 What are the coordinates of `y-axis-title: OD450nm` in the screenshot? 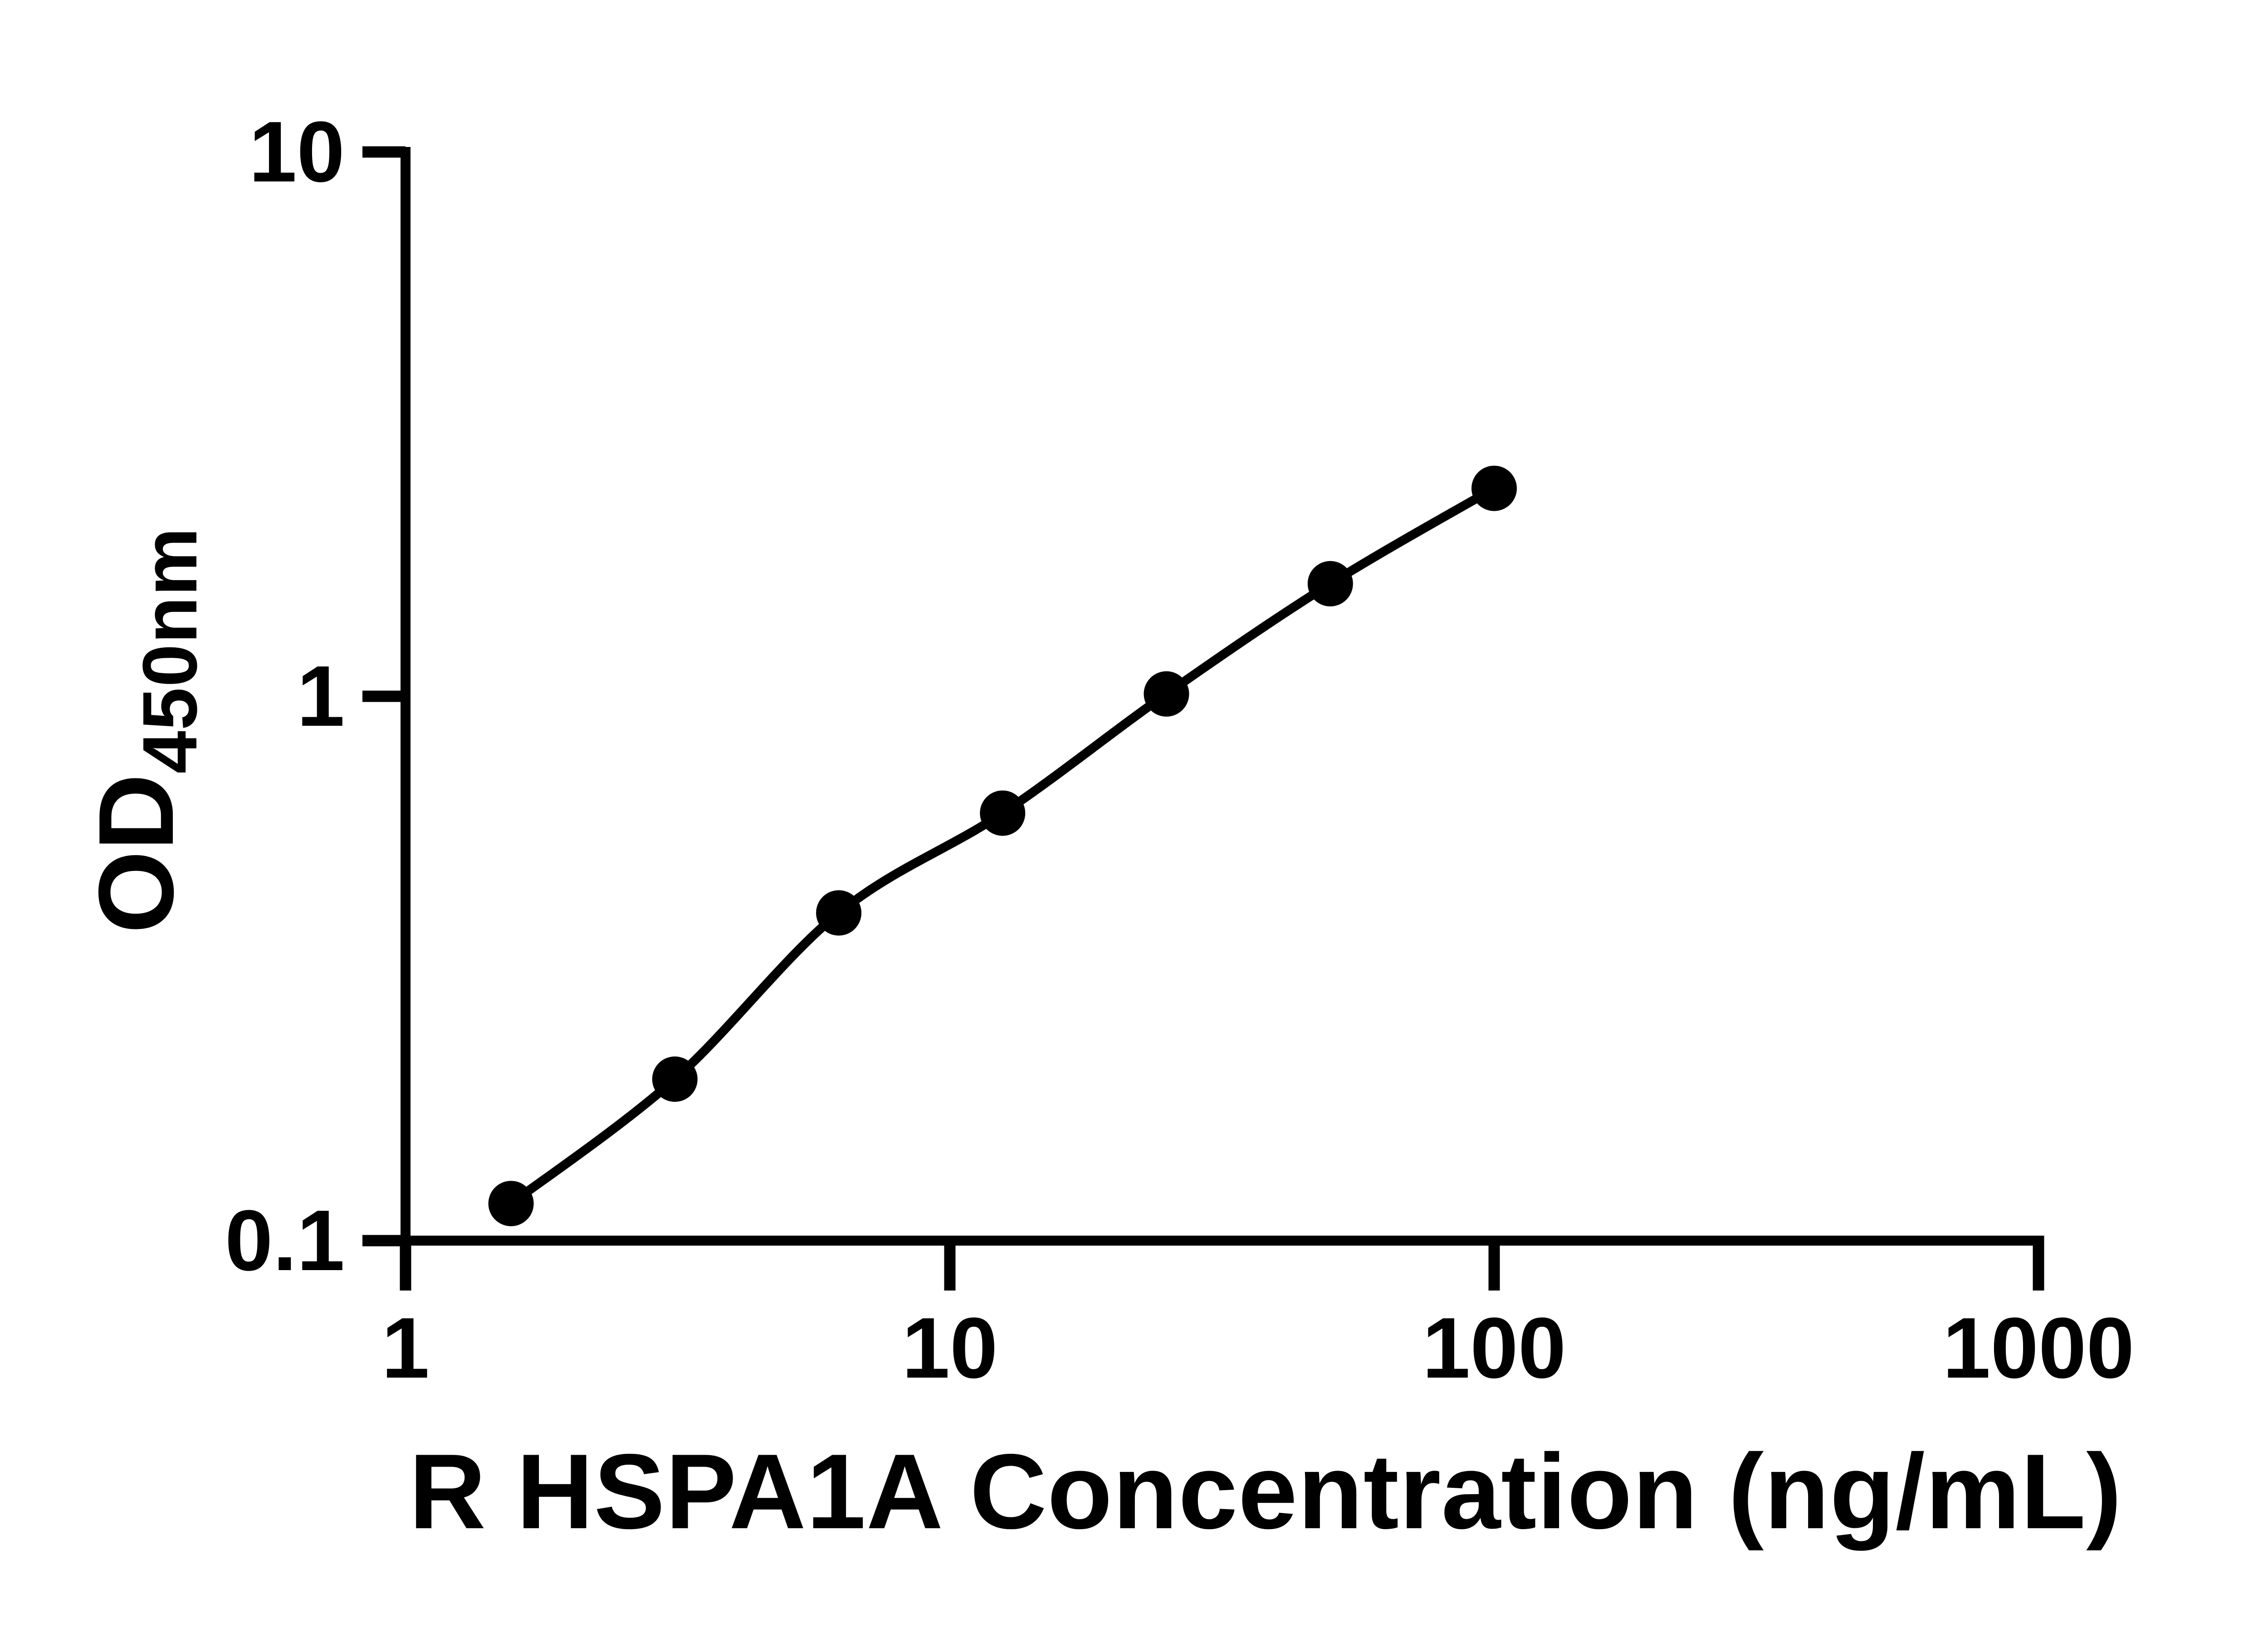 It's located at (139, 730).